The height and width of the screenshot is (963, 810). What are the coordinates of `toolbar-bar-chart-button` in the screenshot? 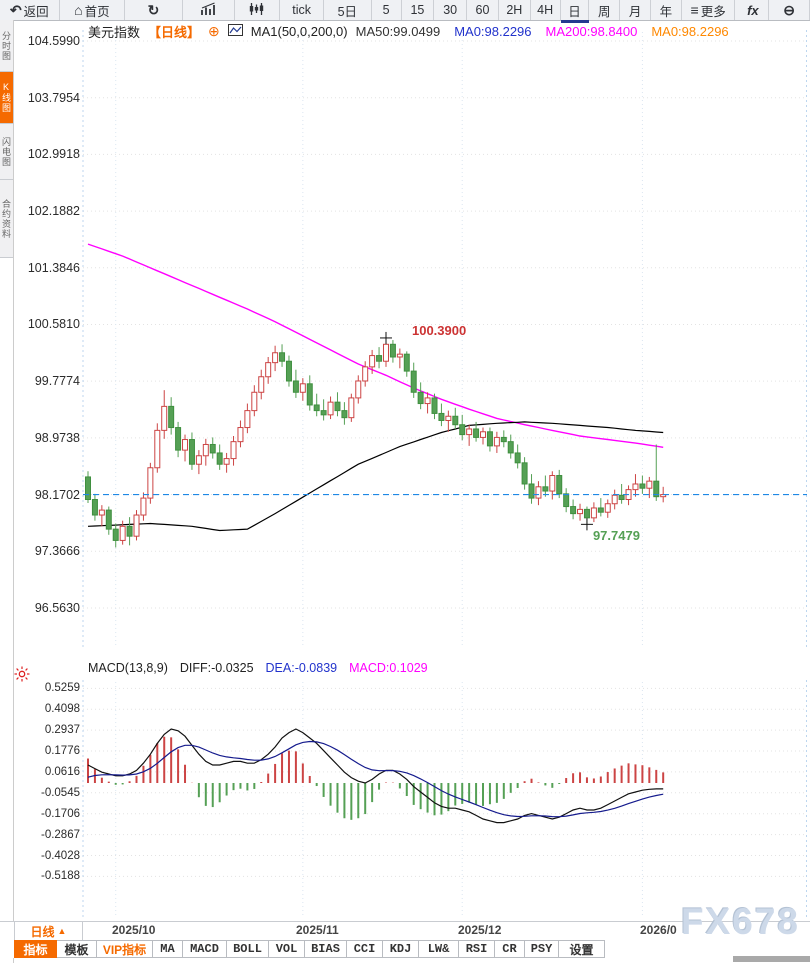 It's located at (209, 10).